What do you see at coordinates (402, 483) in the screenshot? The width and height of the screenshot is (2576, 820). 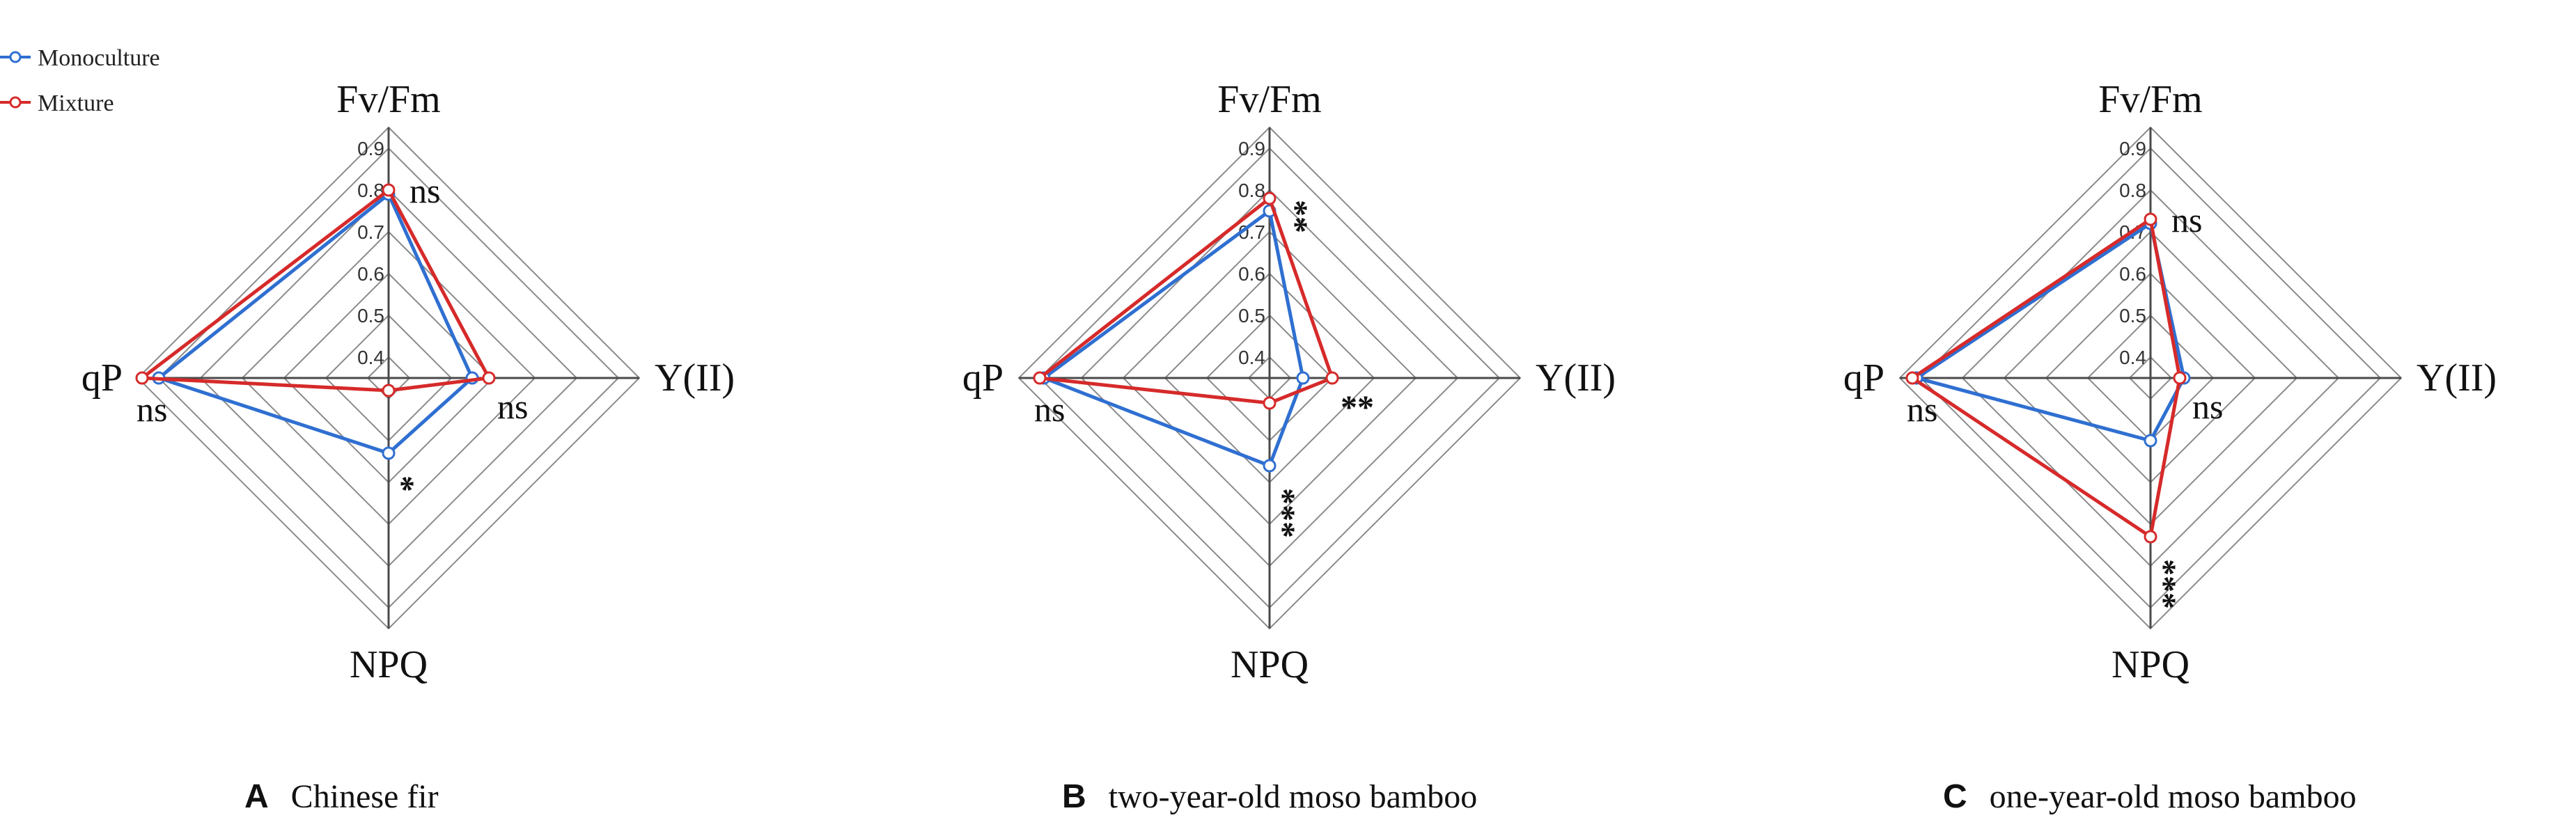 I see `significance-label-npq: *` at bounding box center [402, 483].